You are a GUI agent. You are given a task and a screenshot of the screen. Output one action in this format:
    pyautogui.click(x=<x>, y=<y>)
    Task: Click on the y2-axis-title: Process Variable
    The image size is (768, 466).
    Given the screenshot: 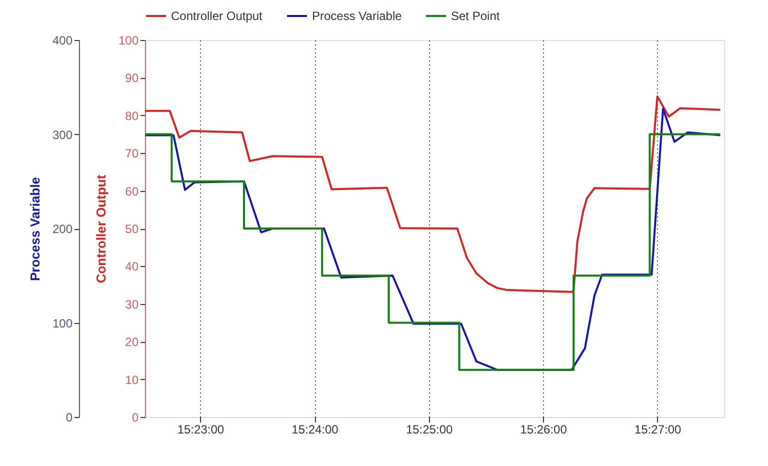 What is the action you would take?
    pyautogui.click(x=34, y=229)
    